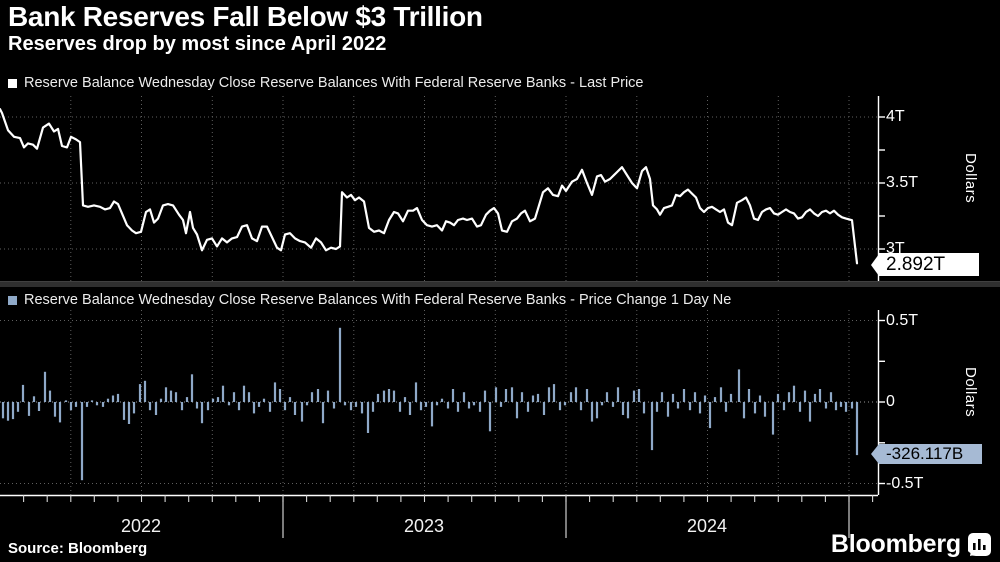 This screenshot has width=1000, height=562. What do you see at coordinates (141, 526) in the screenshot?
I see `x-tick-2022: 2022` at bounding box center [141, 526].